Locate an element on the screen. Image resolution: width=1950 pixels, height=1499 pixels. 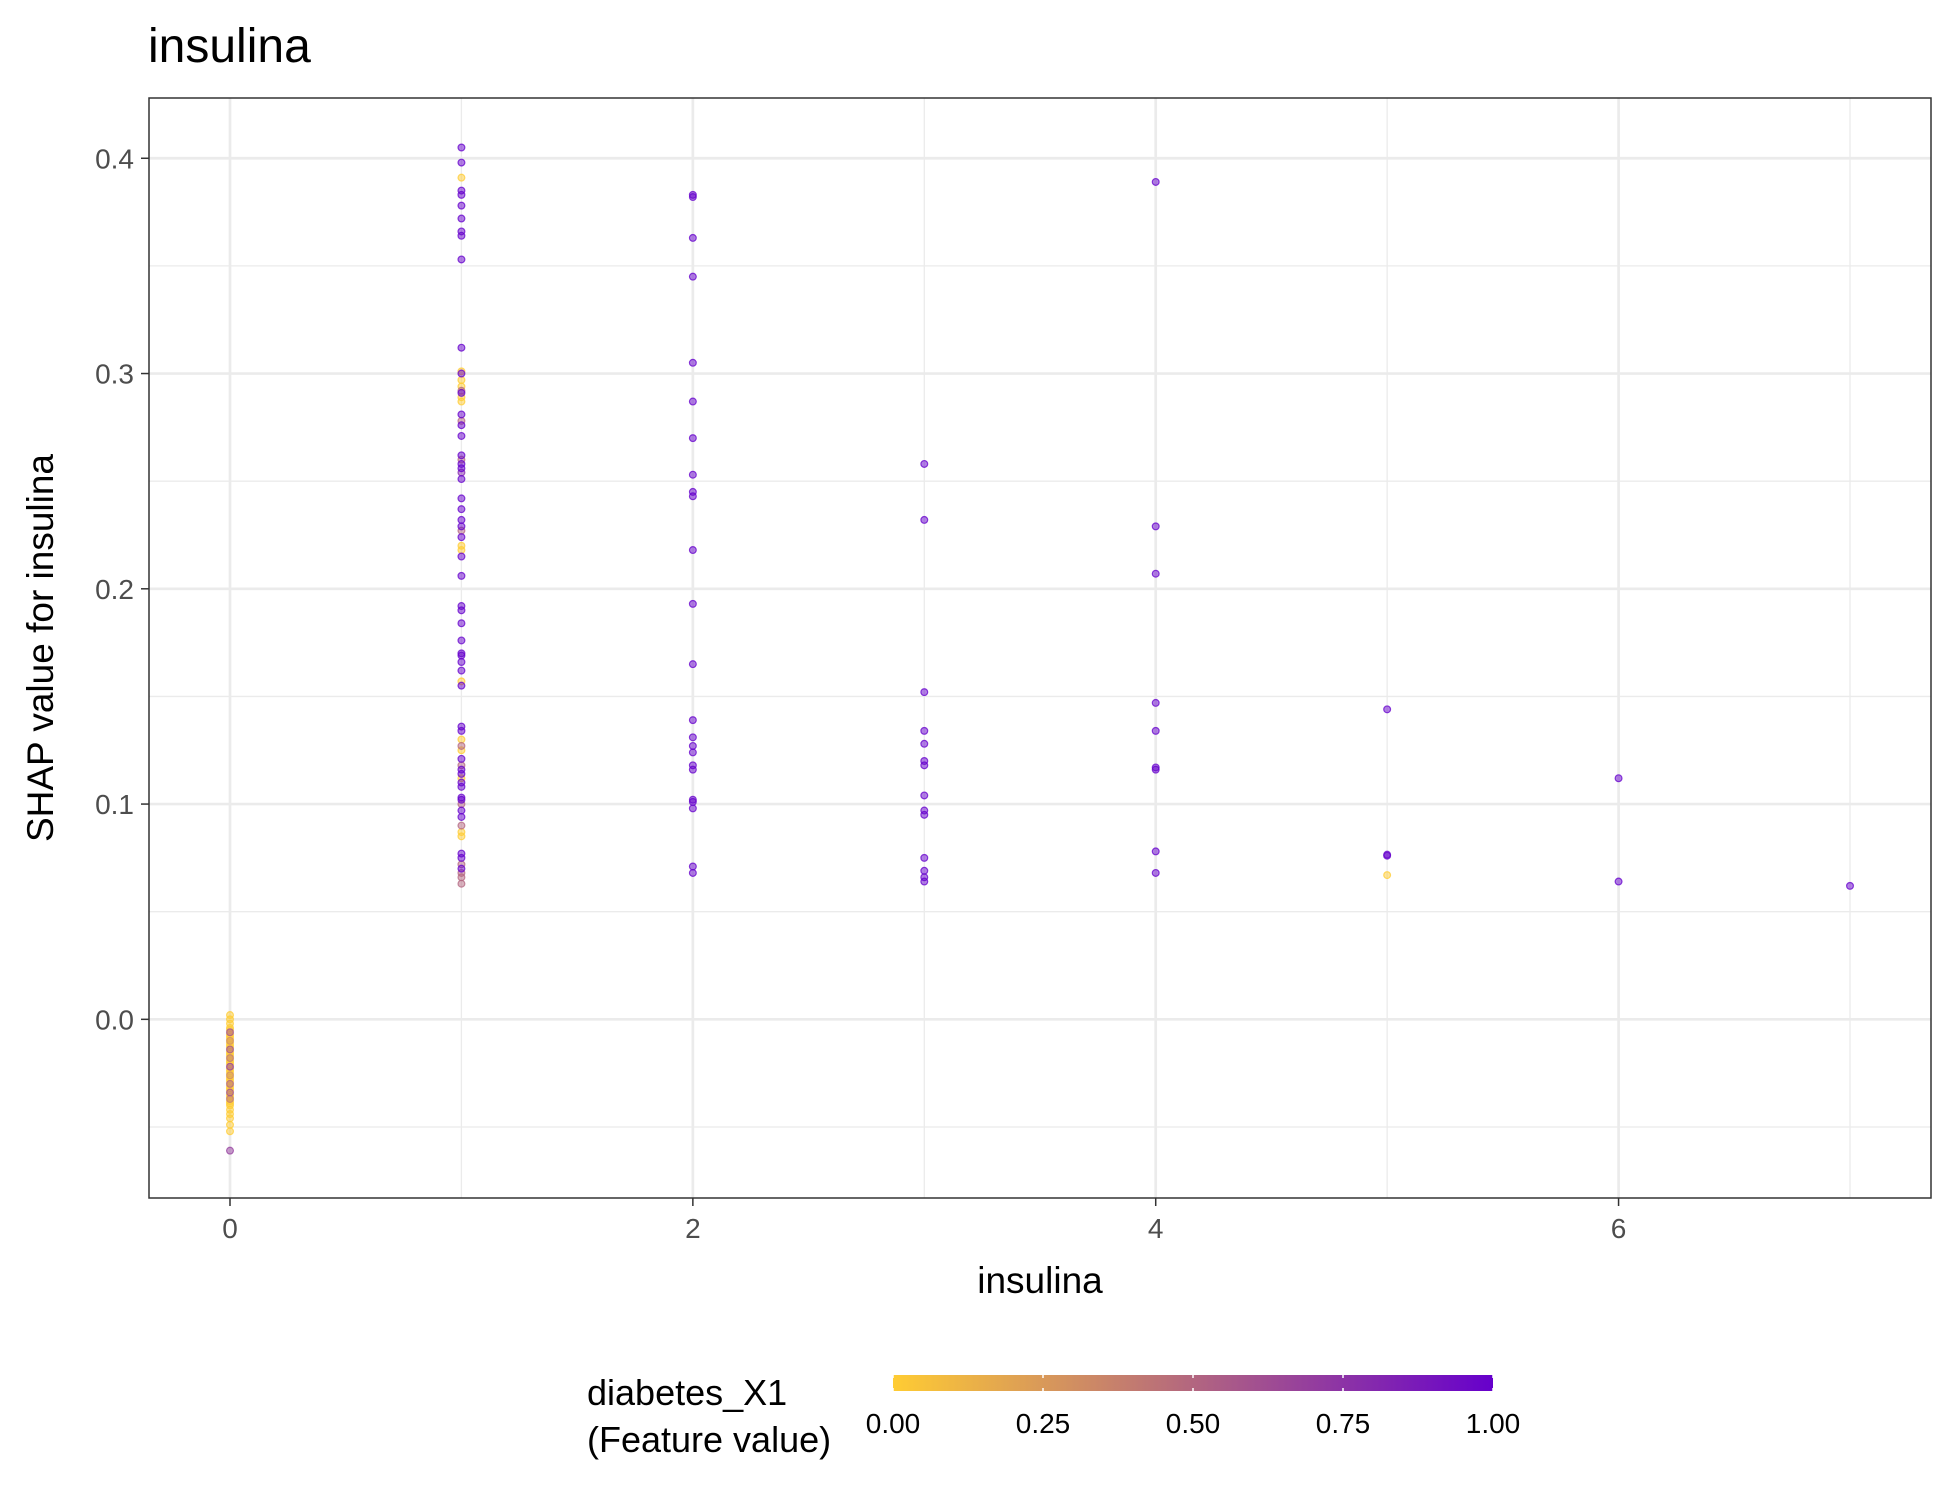
legend-ticks: 0.00 0.25 0.50 0.75 1.00 is located at coordinates (1193, 1407).